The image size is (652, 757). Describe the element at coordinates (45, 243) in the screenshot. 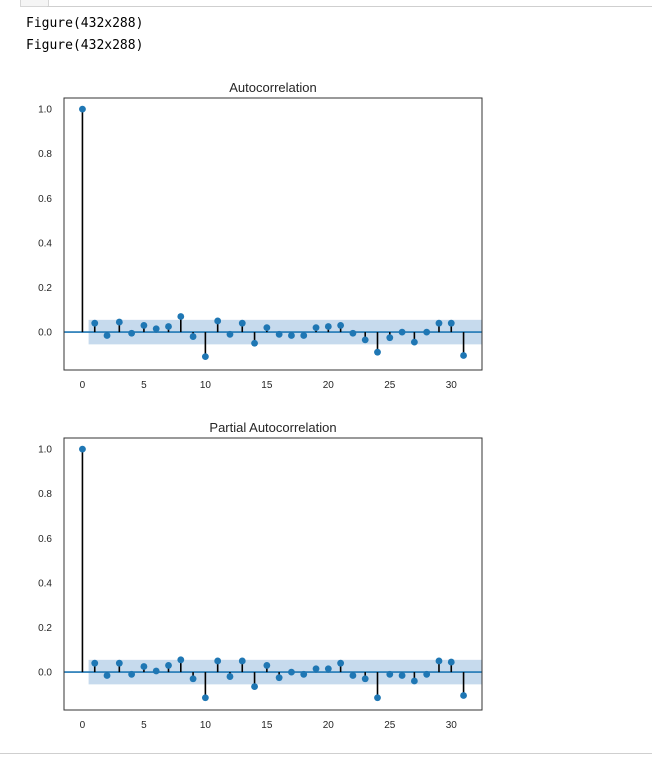

I see `y-tick-label: 0.4` at that location.